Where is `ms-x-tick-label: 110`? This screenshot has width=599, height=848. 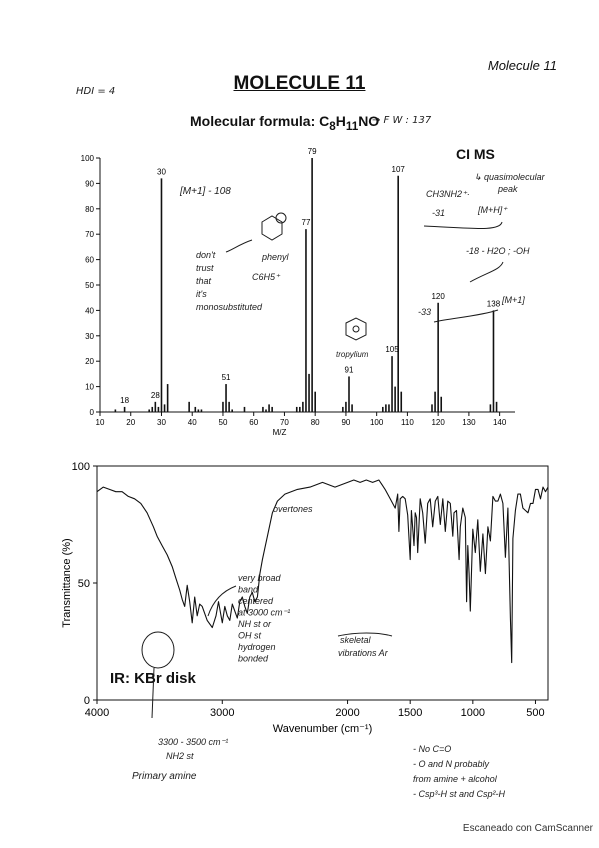
ms-x-tick-label: 110 is located at coordinates (407, 422).